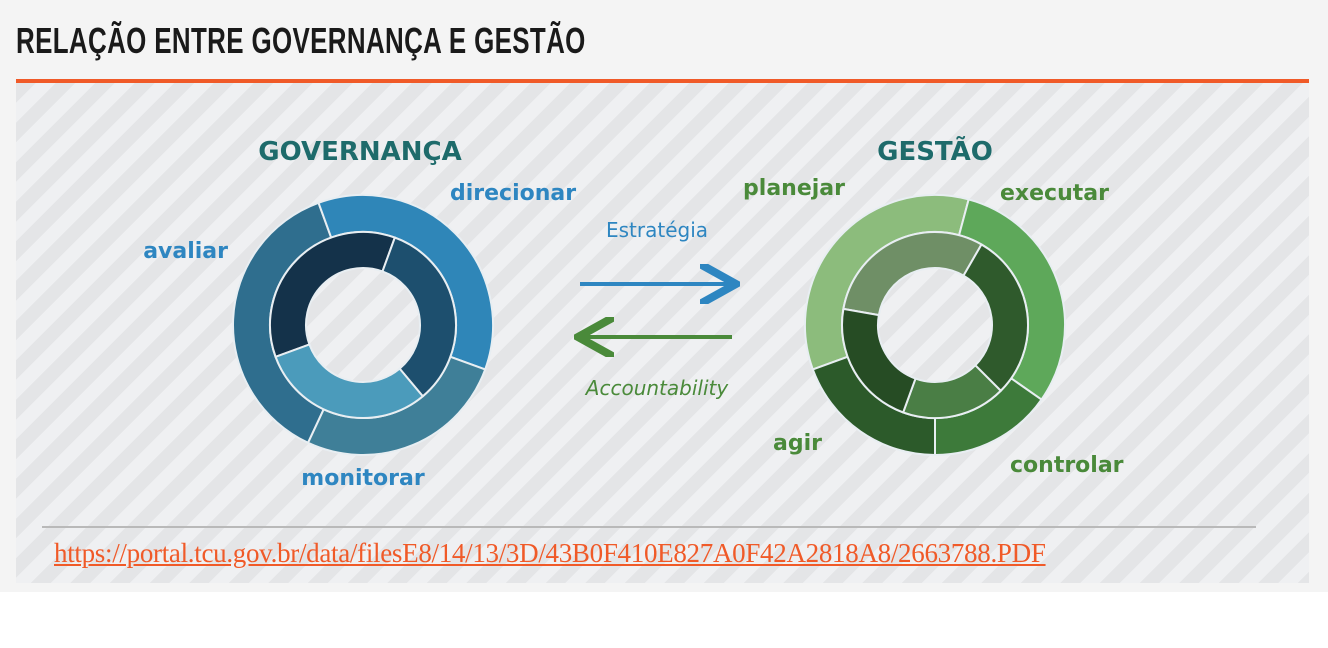  What do you see at coordinates (513, 193) in the screenshot?
I see `stage-direcionar: direcionar` at bounding box center [513, 193].